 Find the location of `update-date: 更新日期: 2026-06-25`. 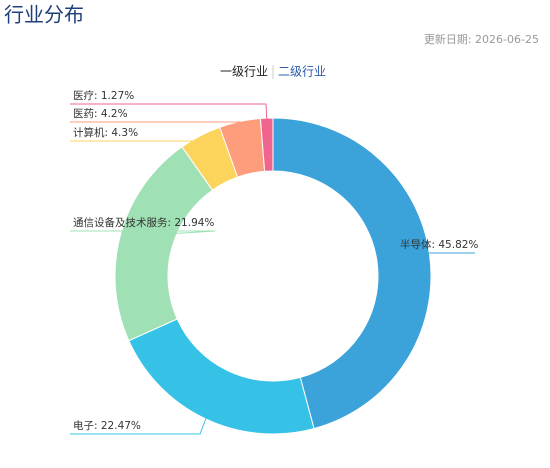

update-date: 更新日期: 2026-06-25 is located at coordinates (481, 39).